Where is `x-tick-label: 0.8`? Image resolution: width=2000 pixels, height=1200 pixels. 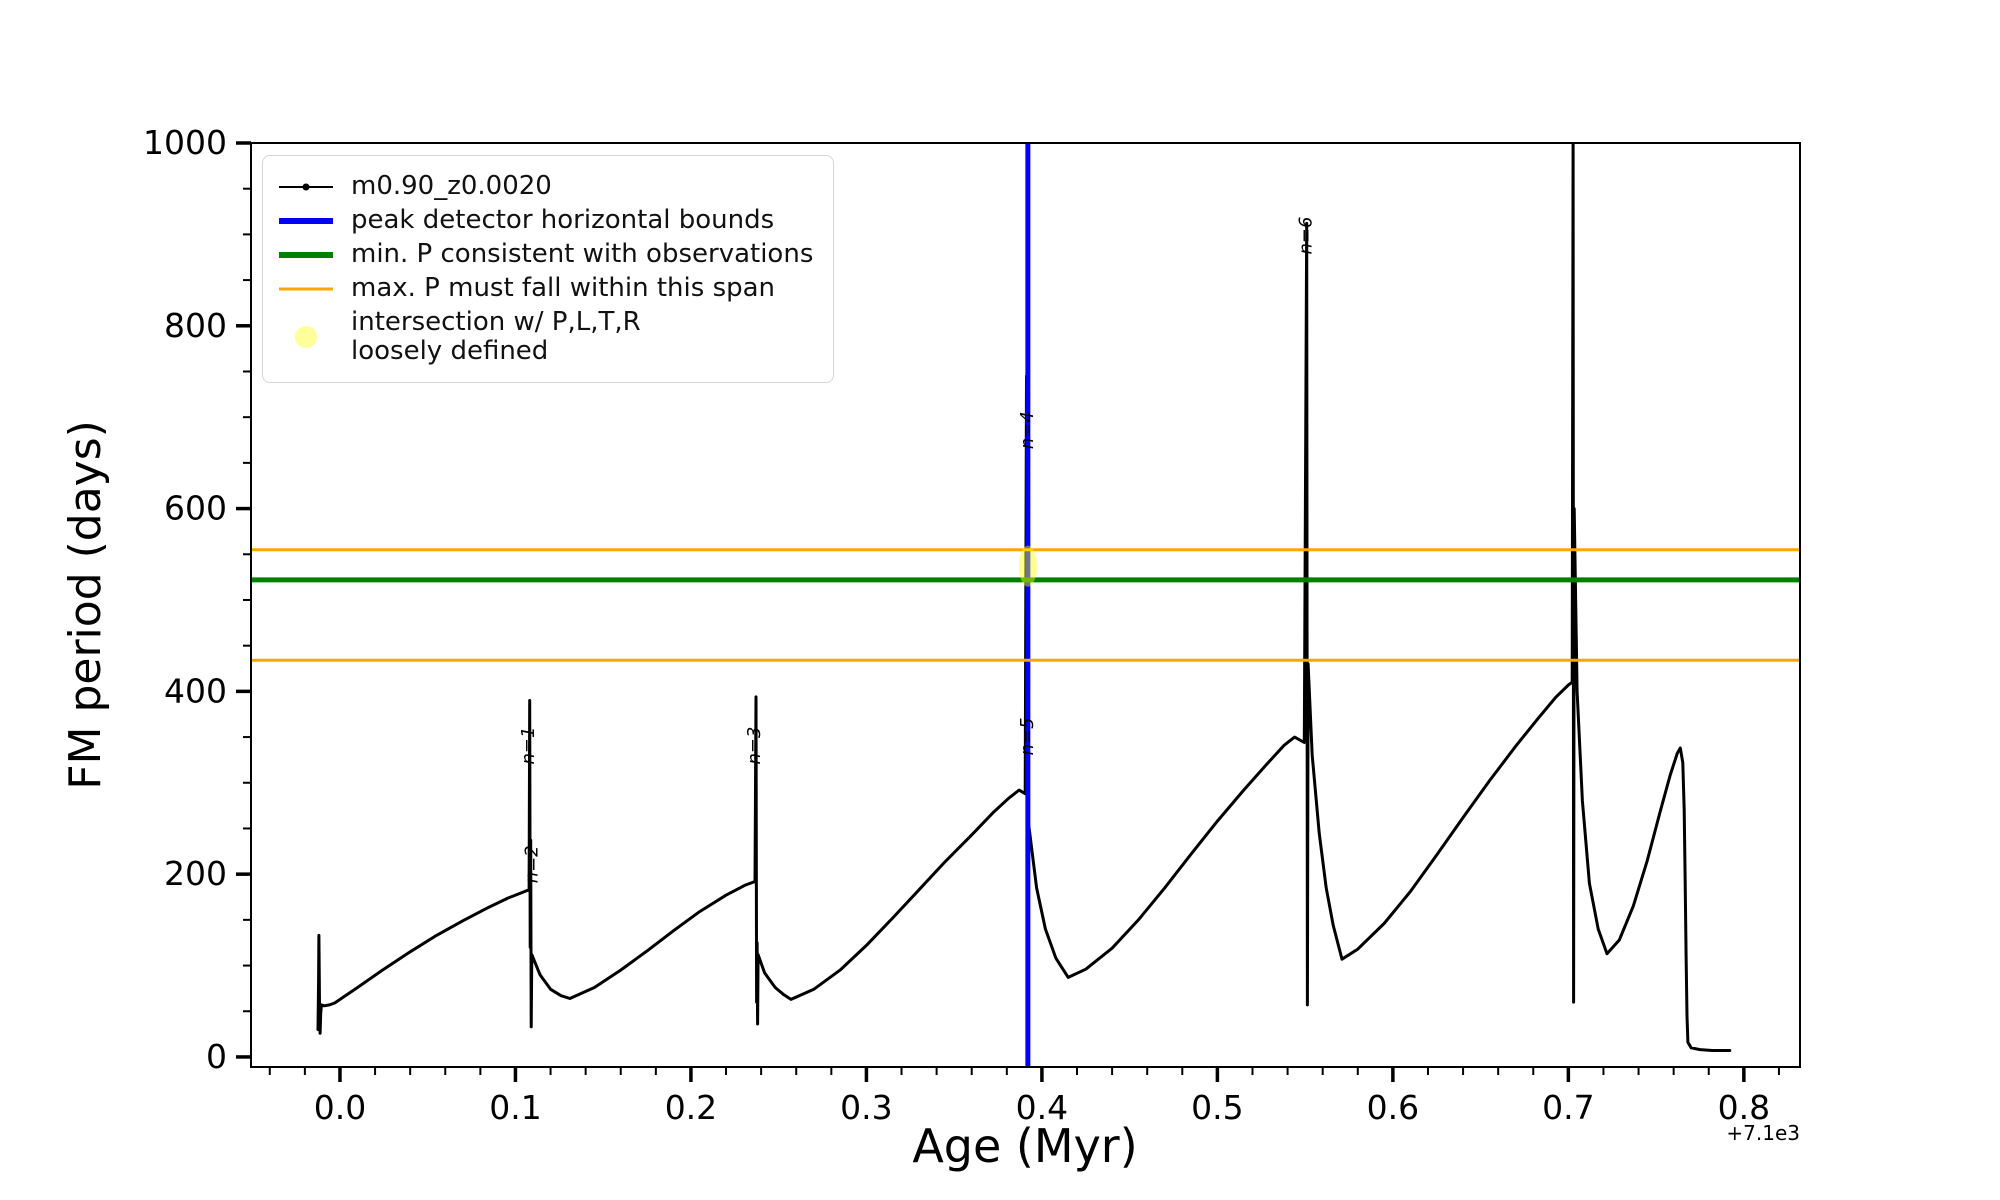
x-tick-label: 0.8 is located at coordinates (1744, 1107).